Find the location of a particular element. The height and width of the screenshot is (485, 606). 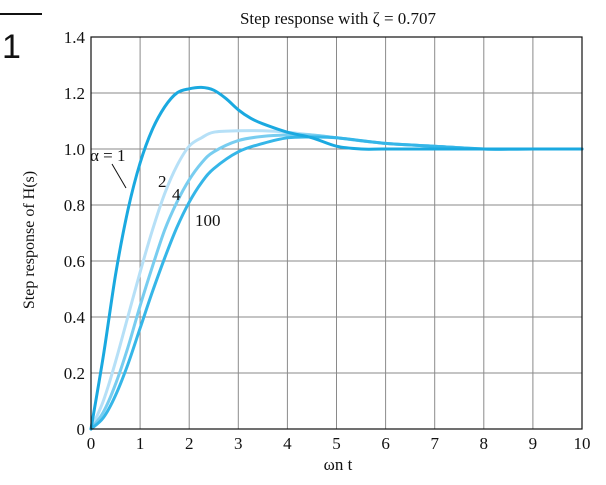

x-tick-label: 2 is located at coordinates (189, 443).